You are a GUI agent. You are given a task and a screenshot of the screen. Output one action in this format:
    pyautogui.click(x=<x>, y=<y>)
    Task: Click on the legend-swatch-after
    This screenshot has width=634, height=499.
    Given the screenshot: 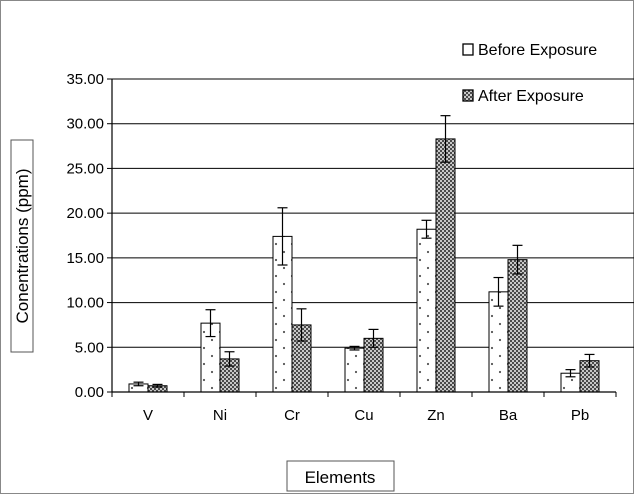 What is the action you would take?
    pyautogui.click(x=468, y=95)
    